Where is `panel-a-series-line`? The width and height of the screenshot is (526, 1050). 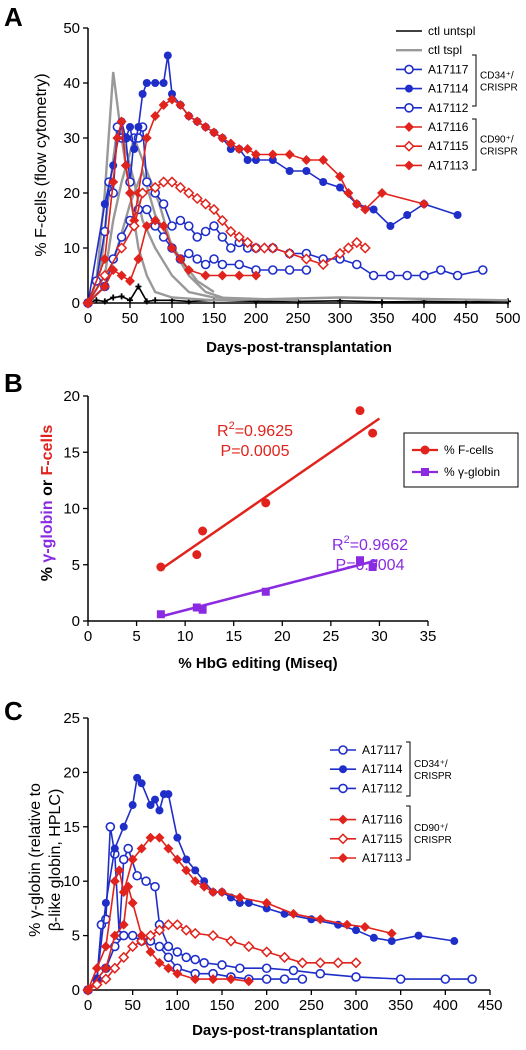
panel-a-series-line is located at coordinates (154, 219).